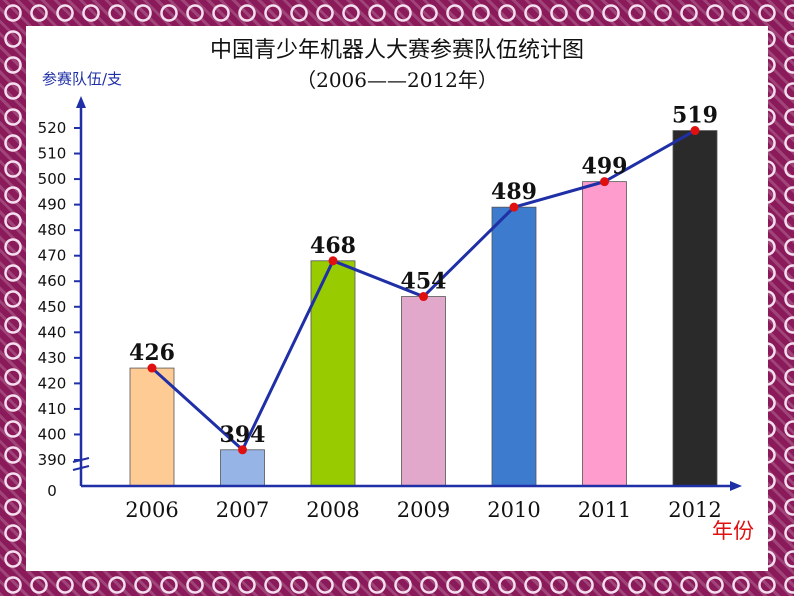 Image resolution: width=794 pixels, height=596 pixels. What do you see at coordinates (604, 510) in the screenshot?
I see `x-tick-label-2011: 2011` at bounding box center [604, 510].